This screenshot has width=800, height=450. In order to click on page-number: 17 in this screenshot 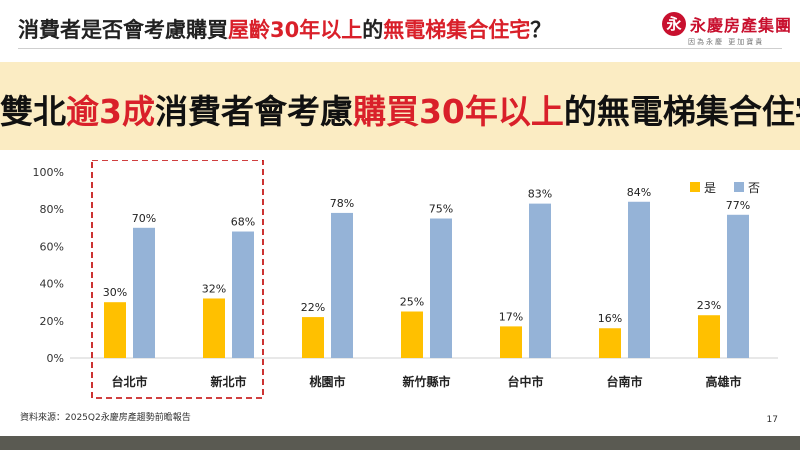, I will do `click(772, 420)`.